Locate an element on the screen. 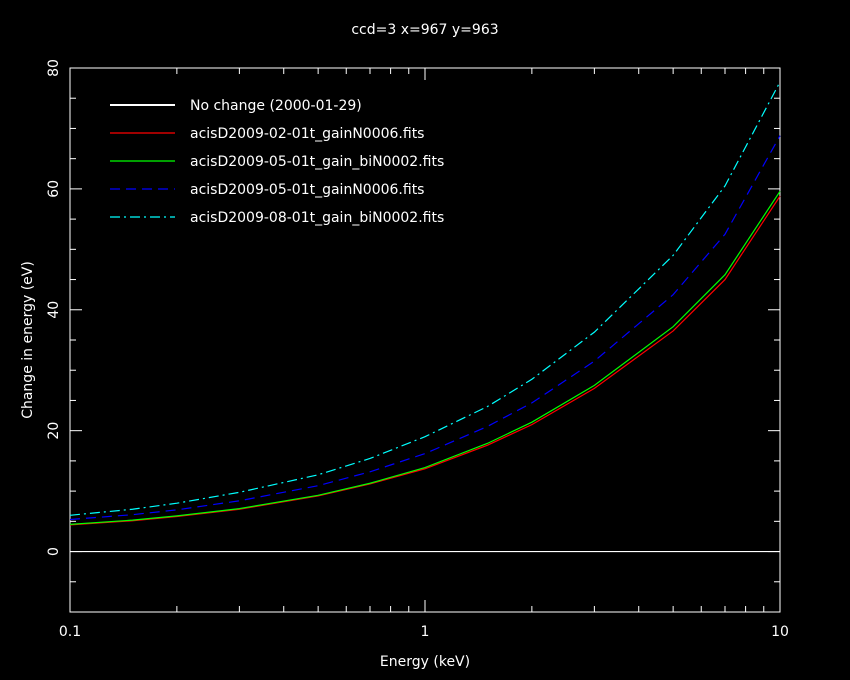 This screenshot has height=680, width=850. legend-label-4: acisD2009-08-01t_gain_biN0002.fits is located at coordinates (317, 218).